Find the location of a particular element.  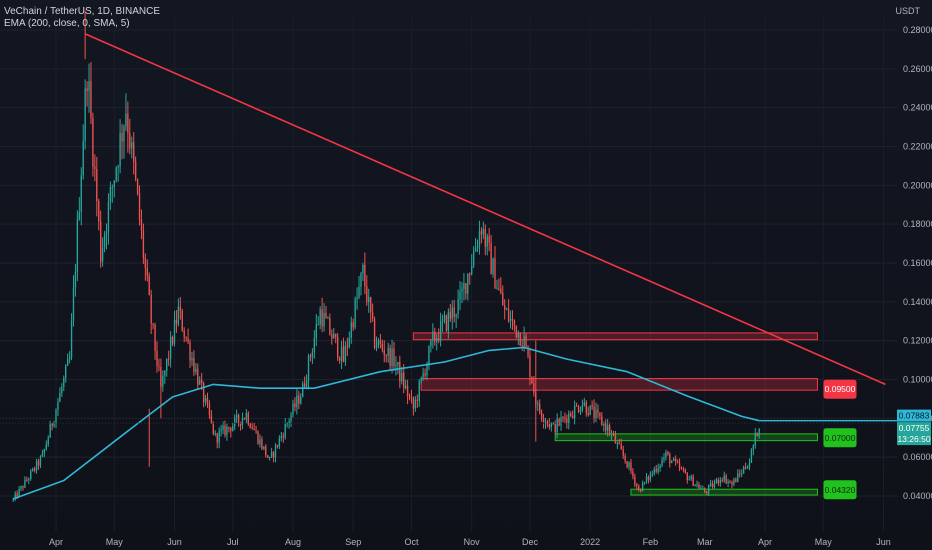

axis-marker-box is located at coordinates (914, 439).